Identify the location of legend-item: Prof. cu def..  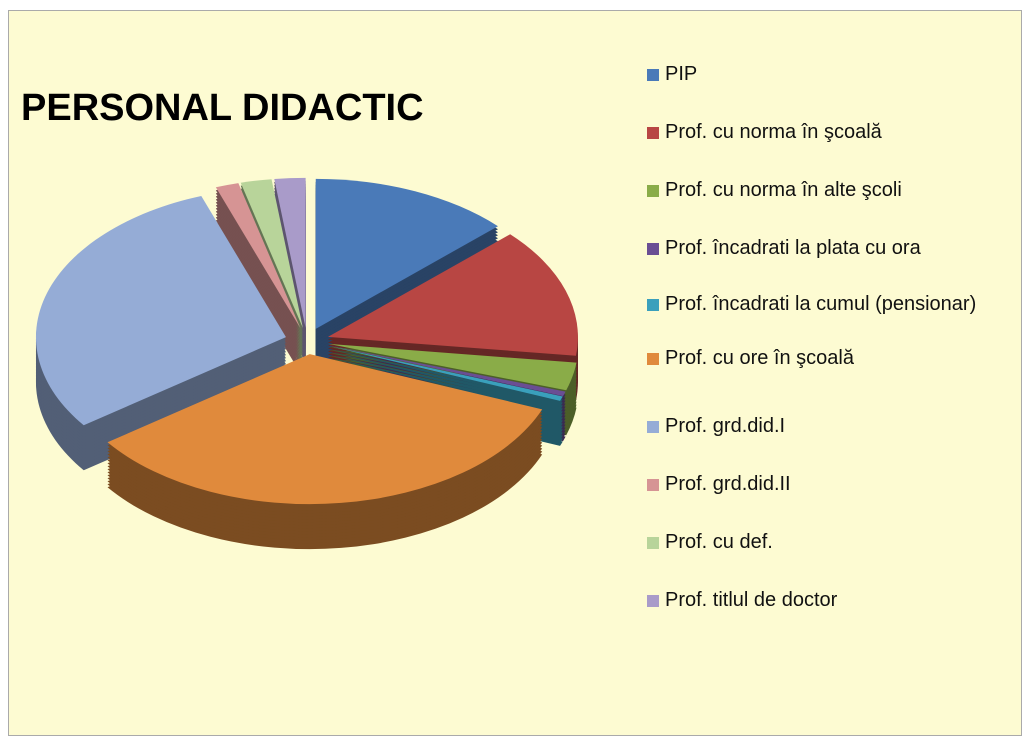
(822, 542).